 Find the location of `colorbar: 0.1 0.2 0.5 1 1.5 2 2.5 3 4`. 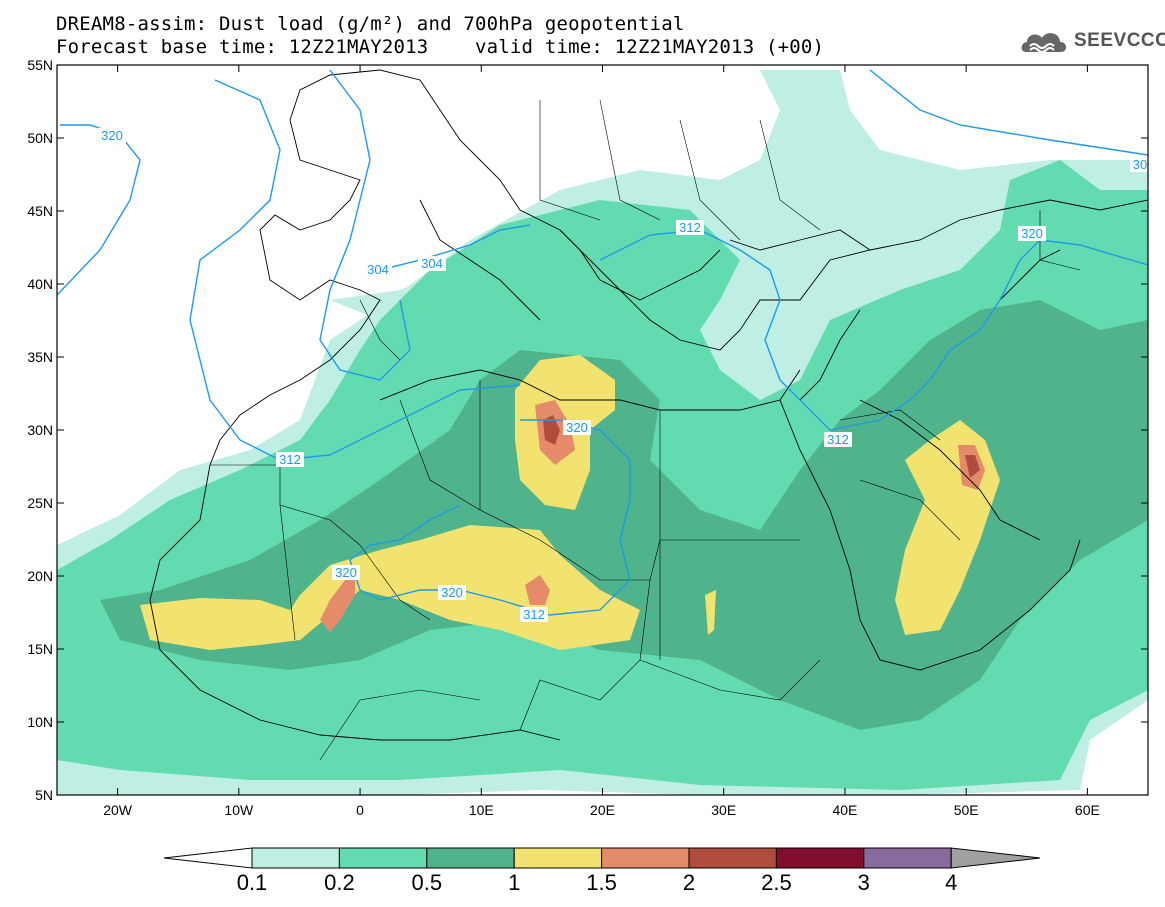

colorbar: 0.1 0.2 0.5 1 1.5 2 2.5 3 4 is located at coordinates (602, 871).